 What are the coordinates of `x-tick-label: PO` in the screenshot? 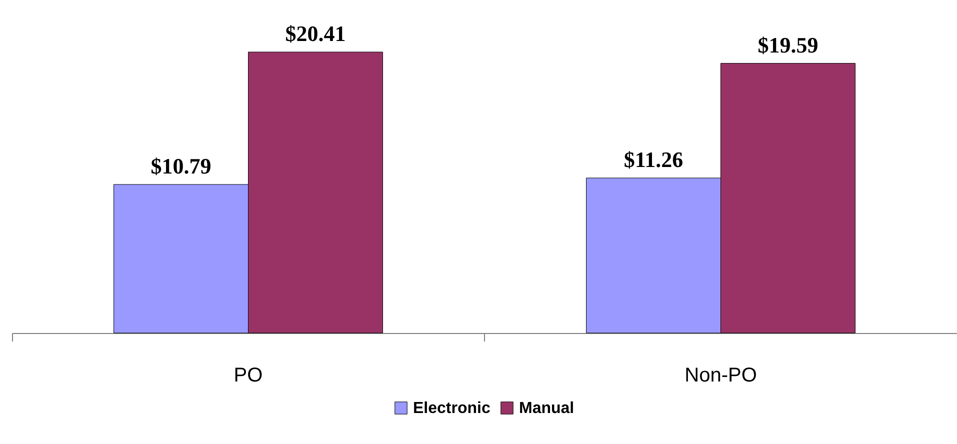 It's located at (248, 375).